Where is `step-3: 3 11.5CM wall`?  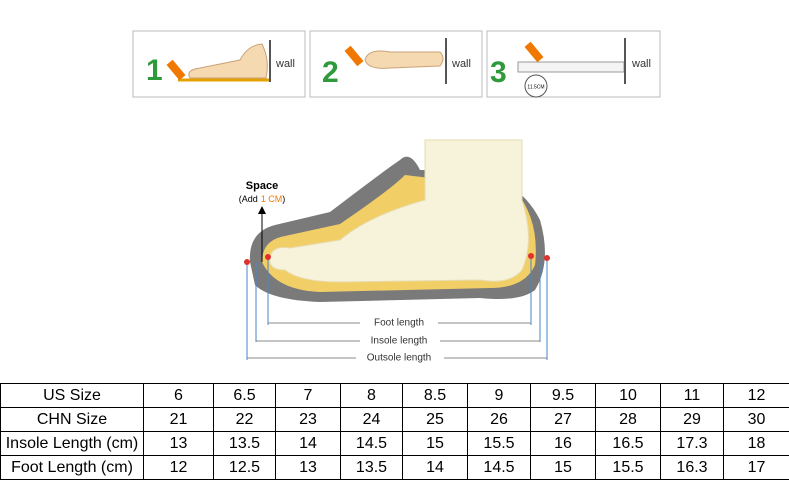 step-3: 3 11.5CM wall is located at coordinates (573, 64).